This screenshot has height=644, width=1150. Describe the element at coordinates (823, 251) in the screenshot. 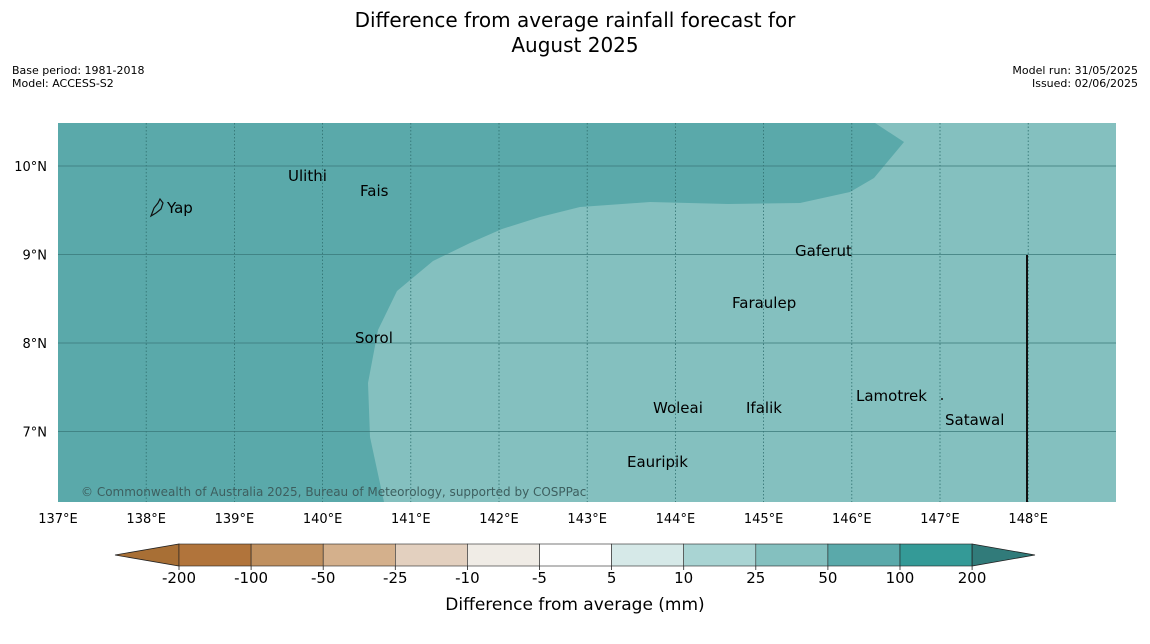

I see `place-gaferut: Gaferut` at that location.